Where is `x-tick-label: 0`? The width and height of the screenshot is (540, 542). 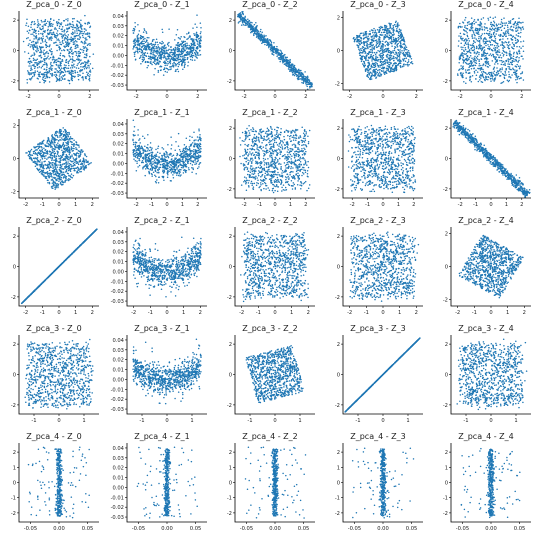
x-tick-label: 0 is located at coordinates (166, 97).